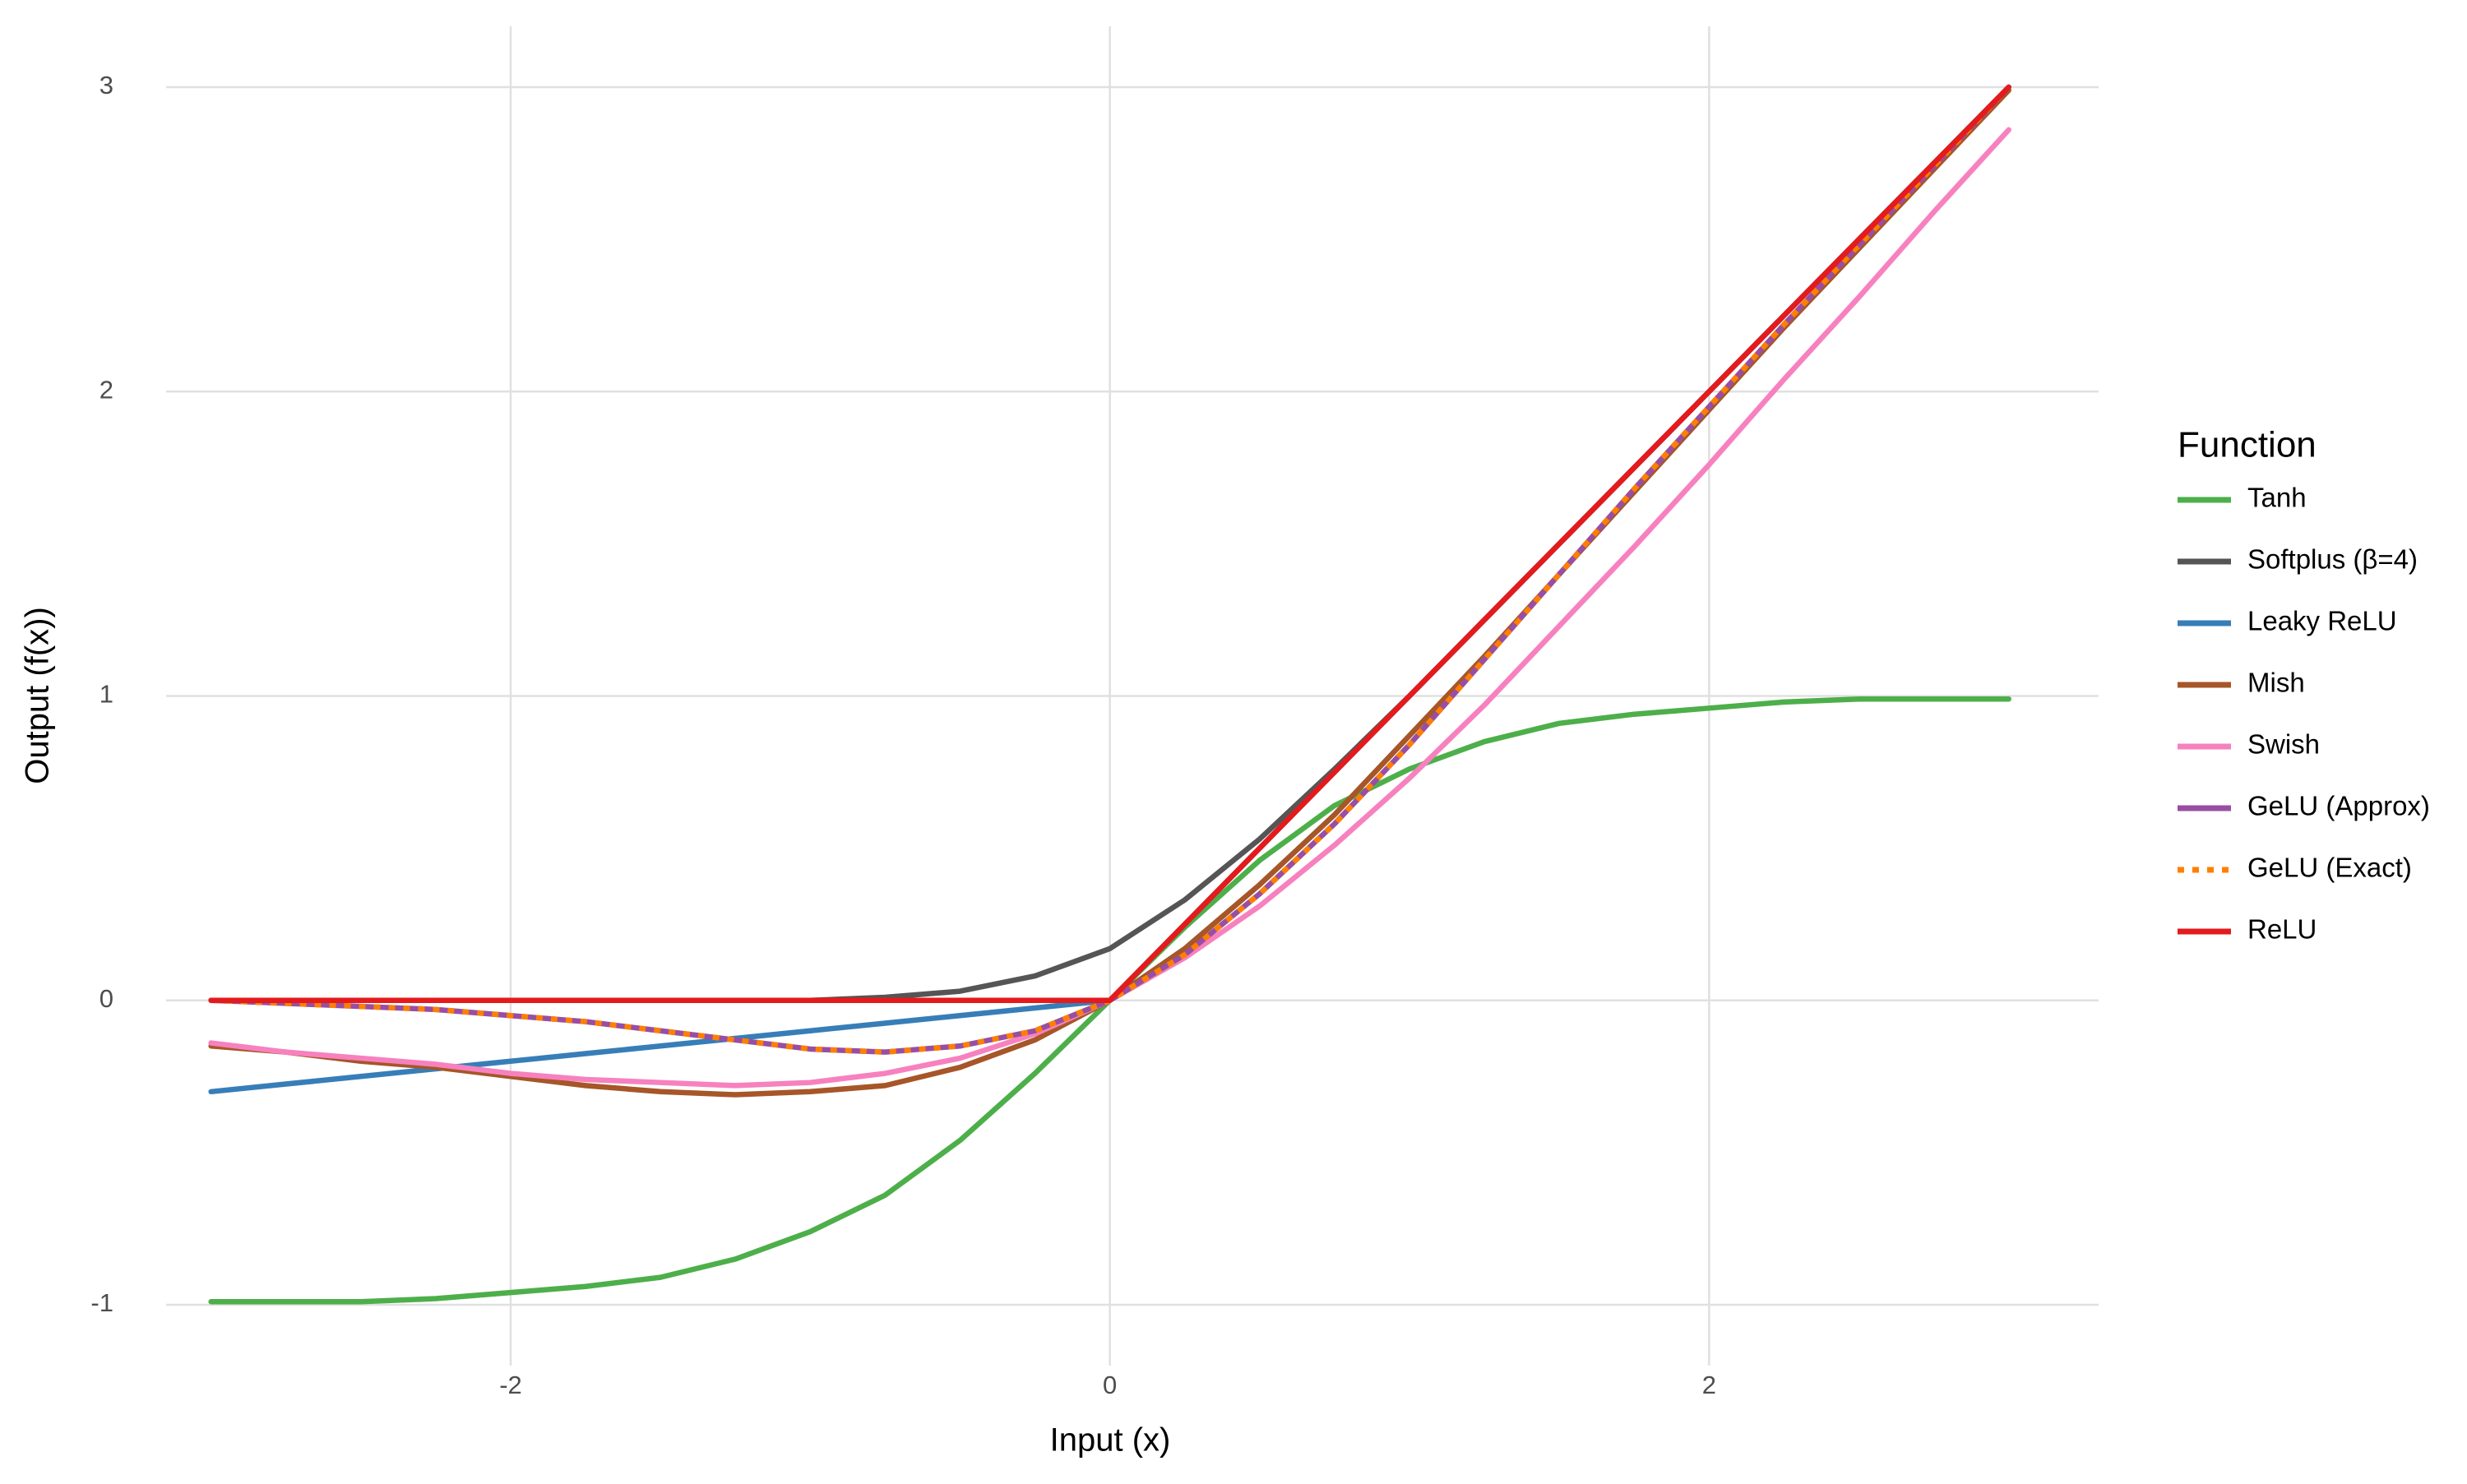 The height and width of the screenshot is (1484, 2467). I want to click on legend-label: GeLU (Exact), so click(2329, 868).